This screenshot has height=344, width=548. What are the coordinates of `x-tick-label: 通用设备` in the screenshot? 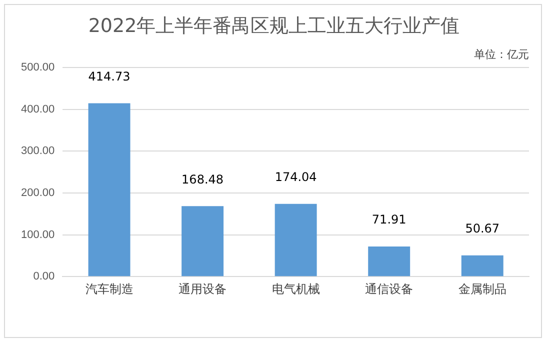 It's located at (202, 289).